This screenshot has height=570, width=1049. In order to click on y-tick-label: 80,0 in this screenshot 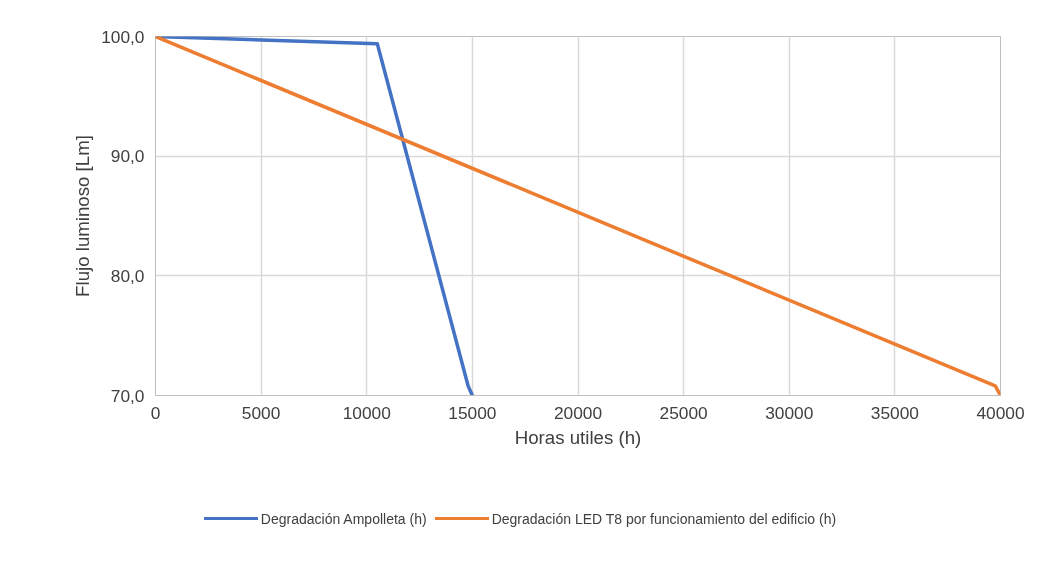, I will do `click(127, 275)`.